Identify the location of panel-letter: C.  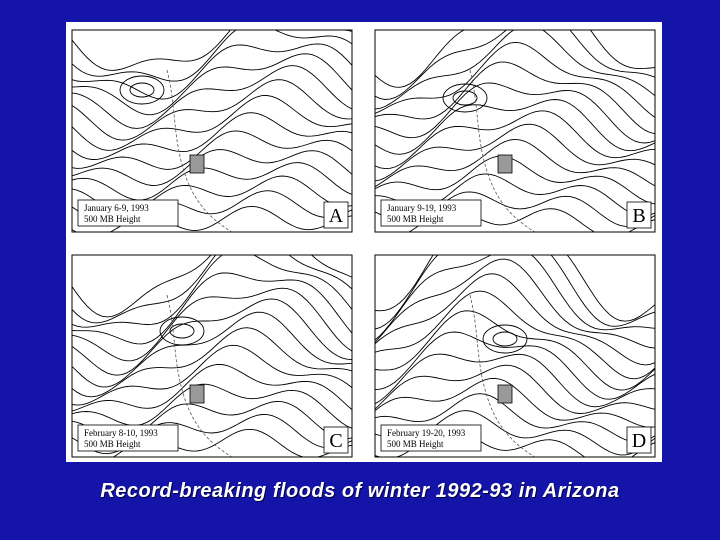
(335, 441).